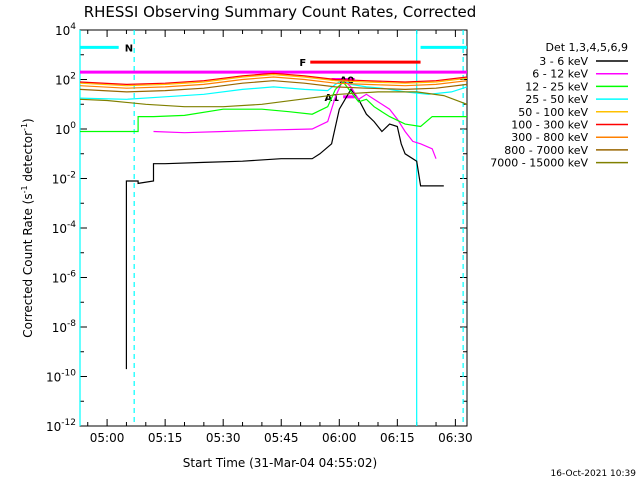  I want to click on x-tick-label: 06:30, so click(455, 438).